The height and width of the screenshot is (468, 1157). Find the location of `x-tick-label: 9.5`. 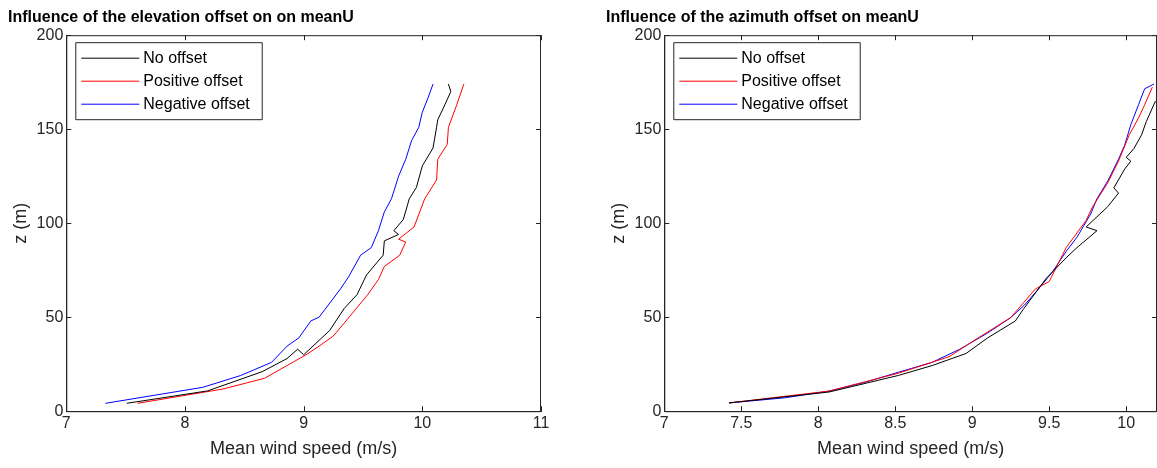

x-tick-label: 9.5 is located at coordinates (1049, 423).